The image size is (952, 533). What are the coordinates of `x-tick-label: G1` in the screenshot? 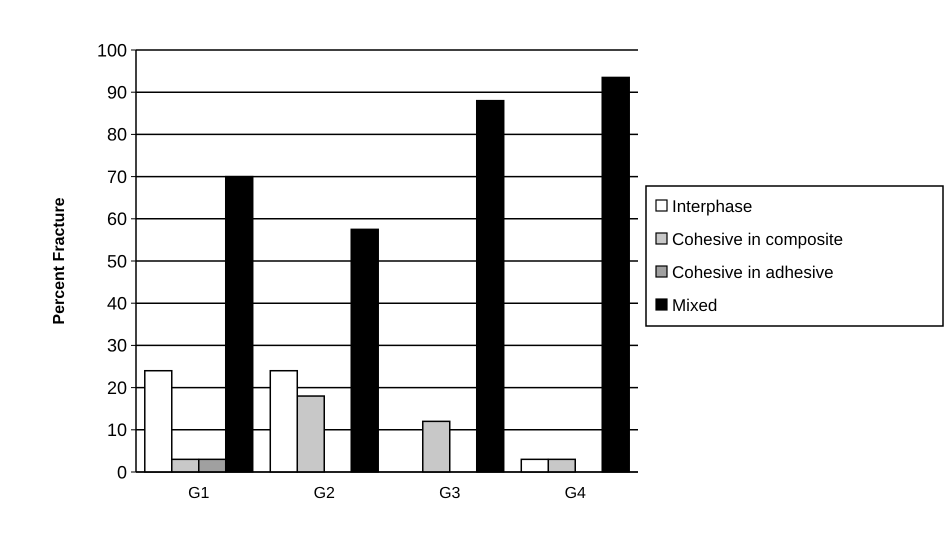 It's located at (199, 493).